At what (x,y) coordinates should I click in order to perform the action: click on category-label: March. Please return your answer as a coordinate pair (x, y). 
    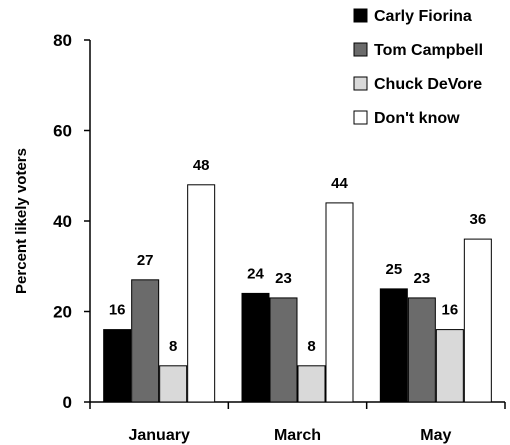
    Looking at the image, I should click on (297, 435).